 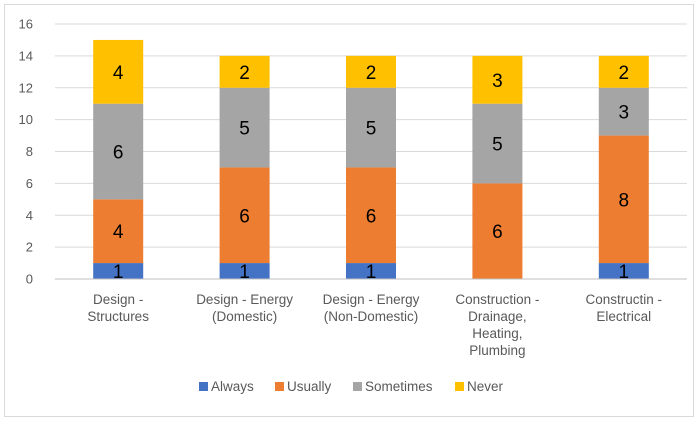 What do you see at coordinates (29, 215) in the screenshot?
I see `y-tick-label: 4` at bounding box center [29, 215].